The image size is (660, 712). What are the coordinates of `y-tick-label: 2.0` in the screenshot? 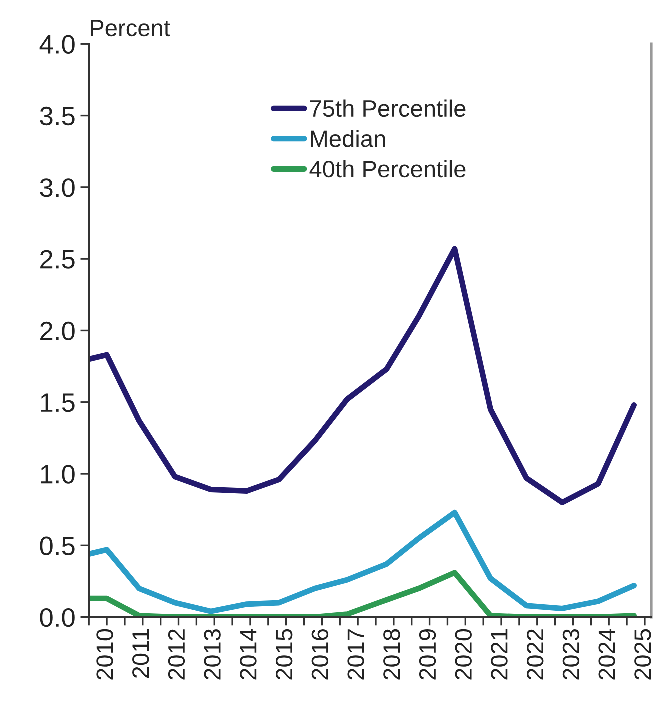 It's located at (57, 331).